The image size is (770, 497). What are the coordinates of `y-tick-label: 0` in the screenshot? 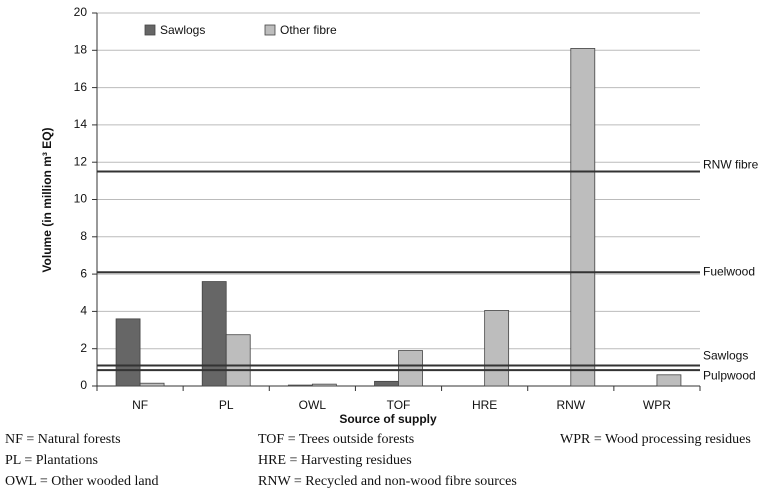 It's located at (83, 385).